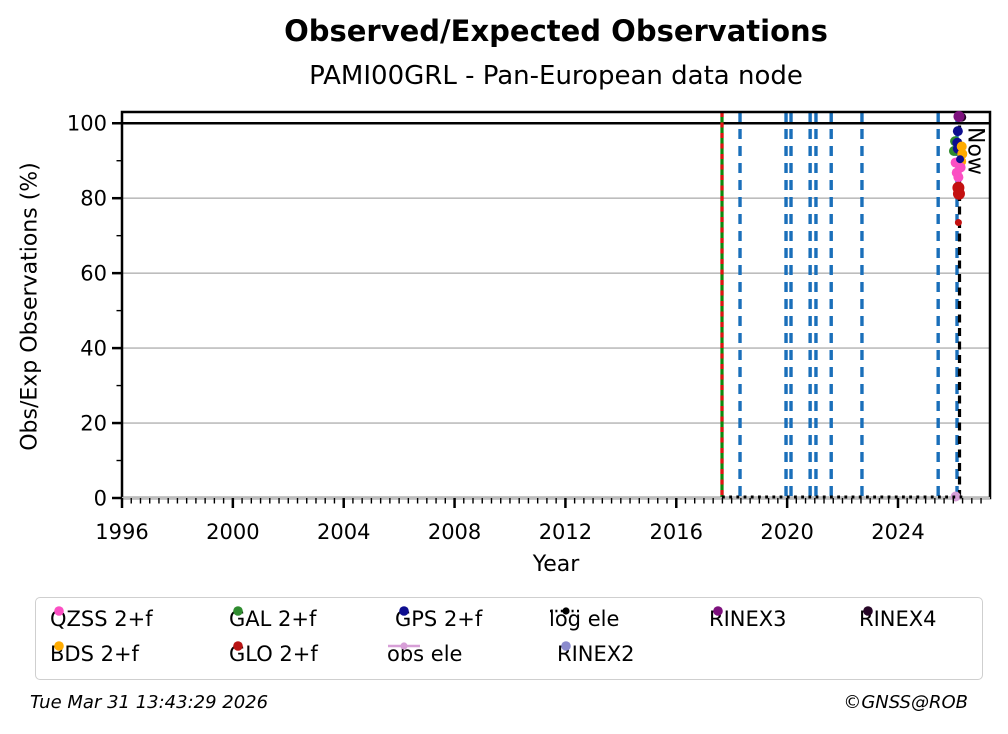  I want to click on footer-copyright: ©GNSS@ROB, so click(905, 702).